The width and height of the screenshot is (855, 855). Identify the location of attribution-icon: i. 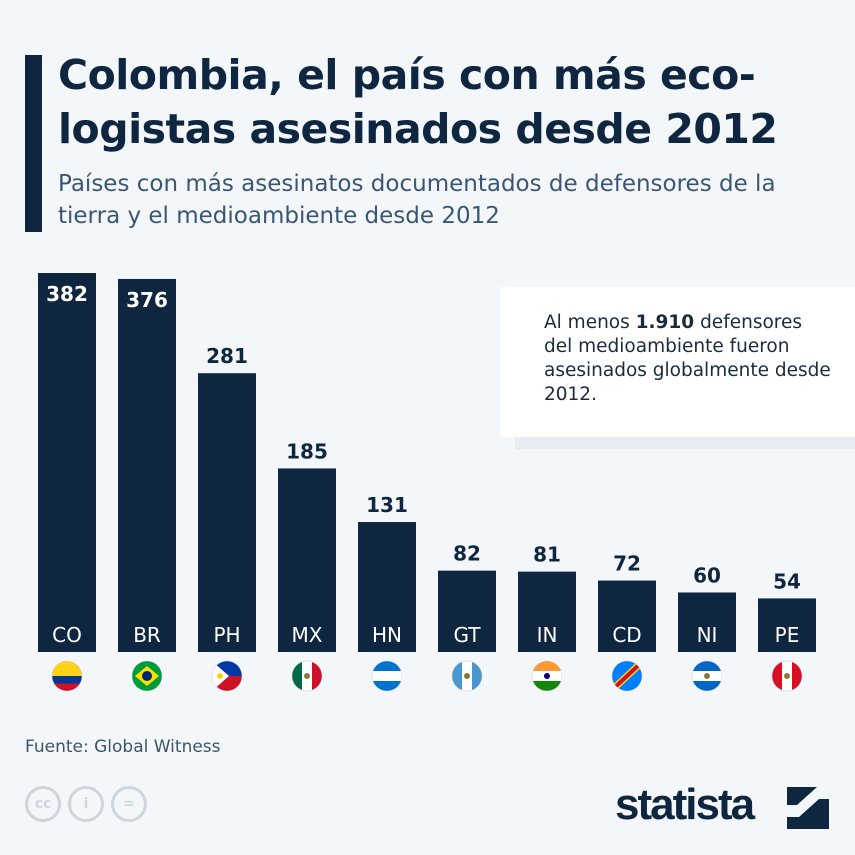
(86, 804).